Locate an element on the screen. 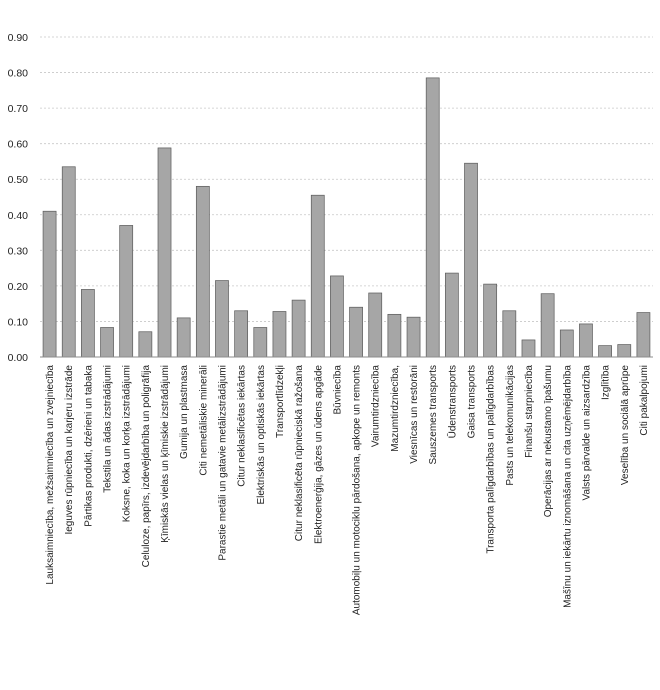 The image size is (660, 690). x-category-label: Ķīmiskās vielas un ķīmiskie izstrādājumi is located at coordinates (165, 454).